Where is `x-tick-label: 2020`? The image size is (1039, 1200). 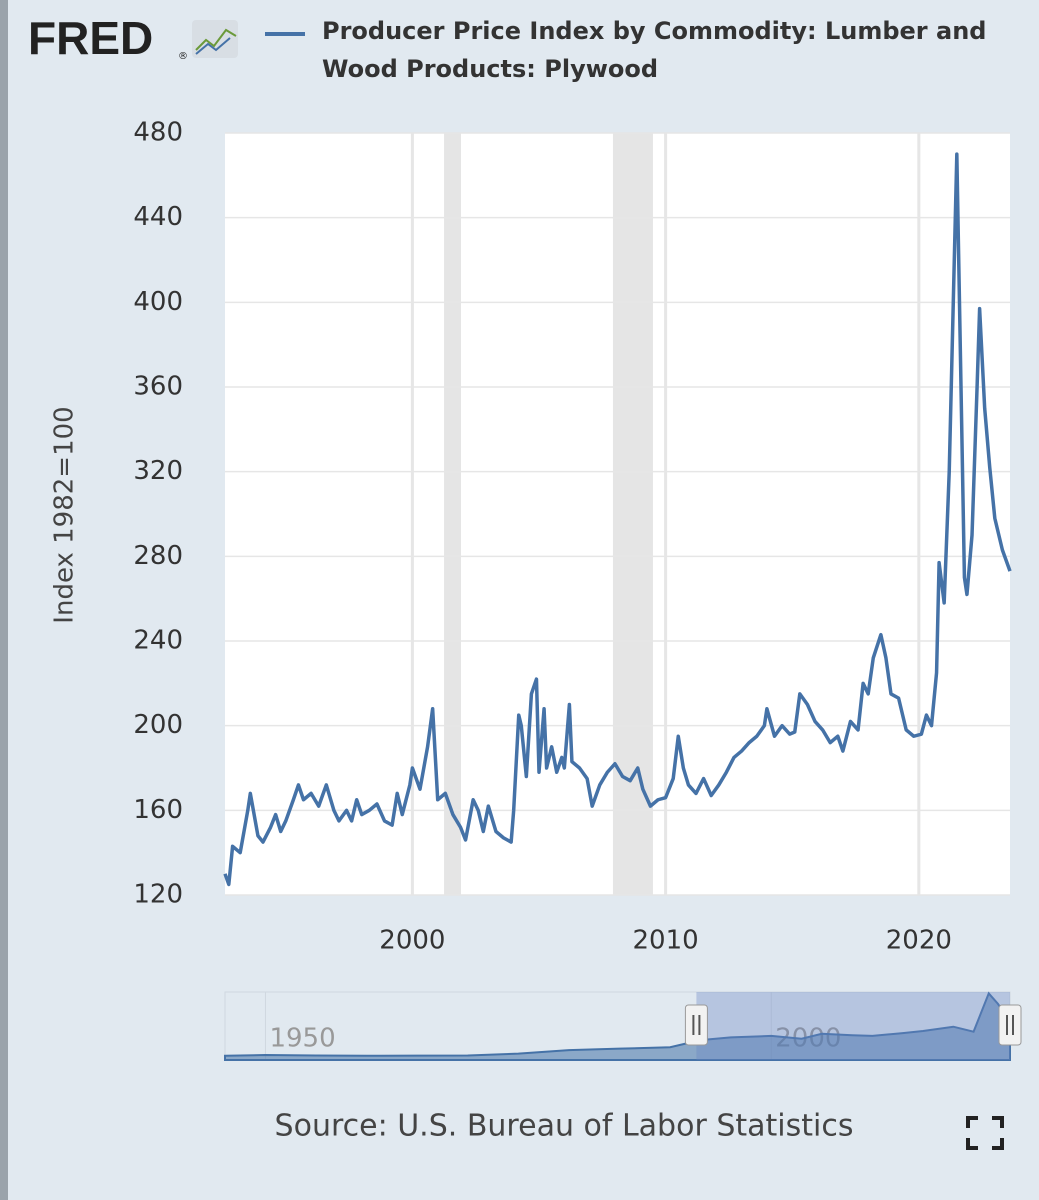 x-tick-label: 2020 is located at coordinates (919, 941).